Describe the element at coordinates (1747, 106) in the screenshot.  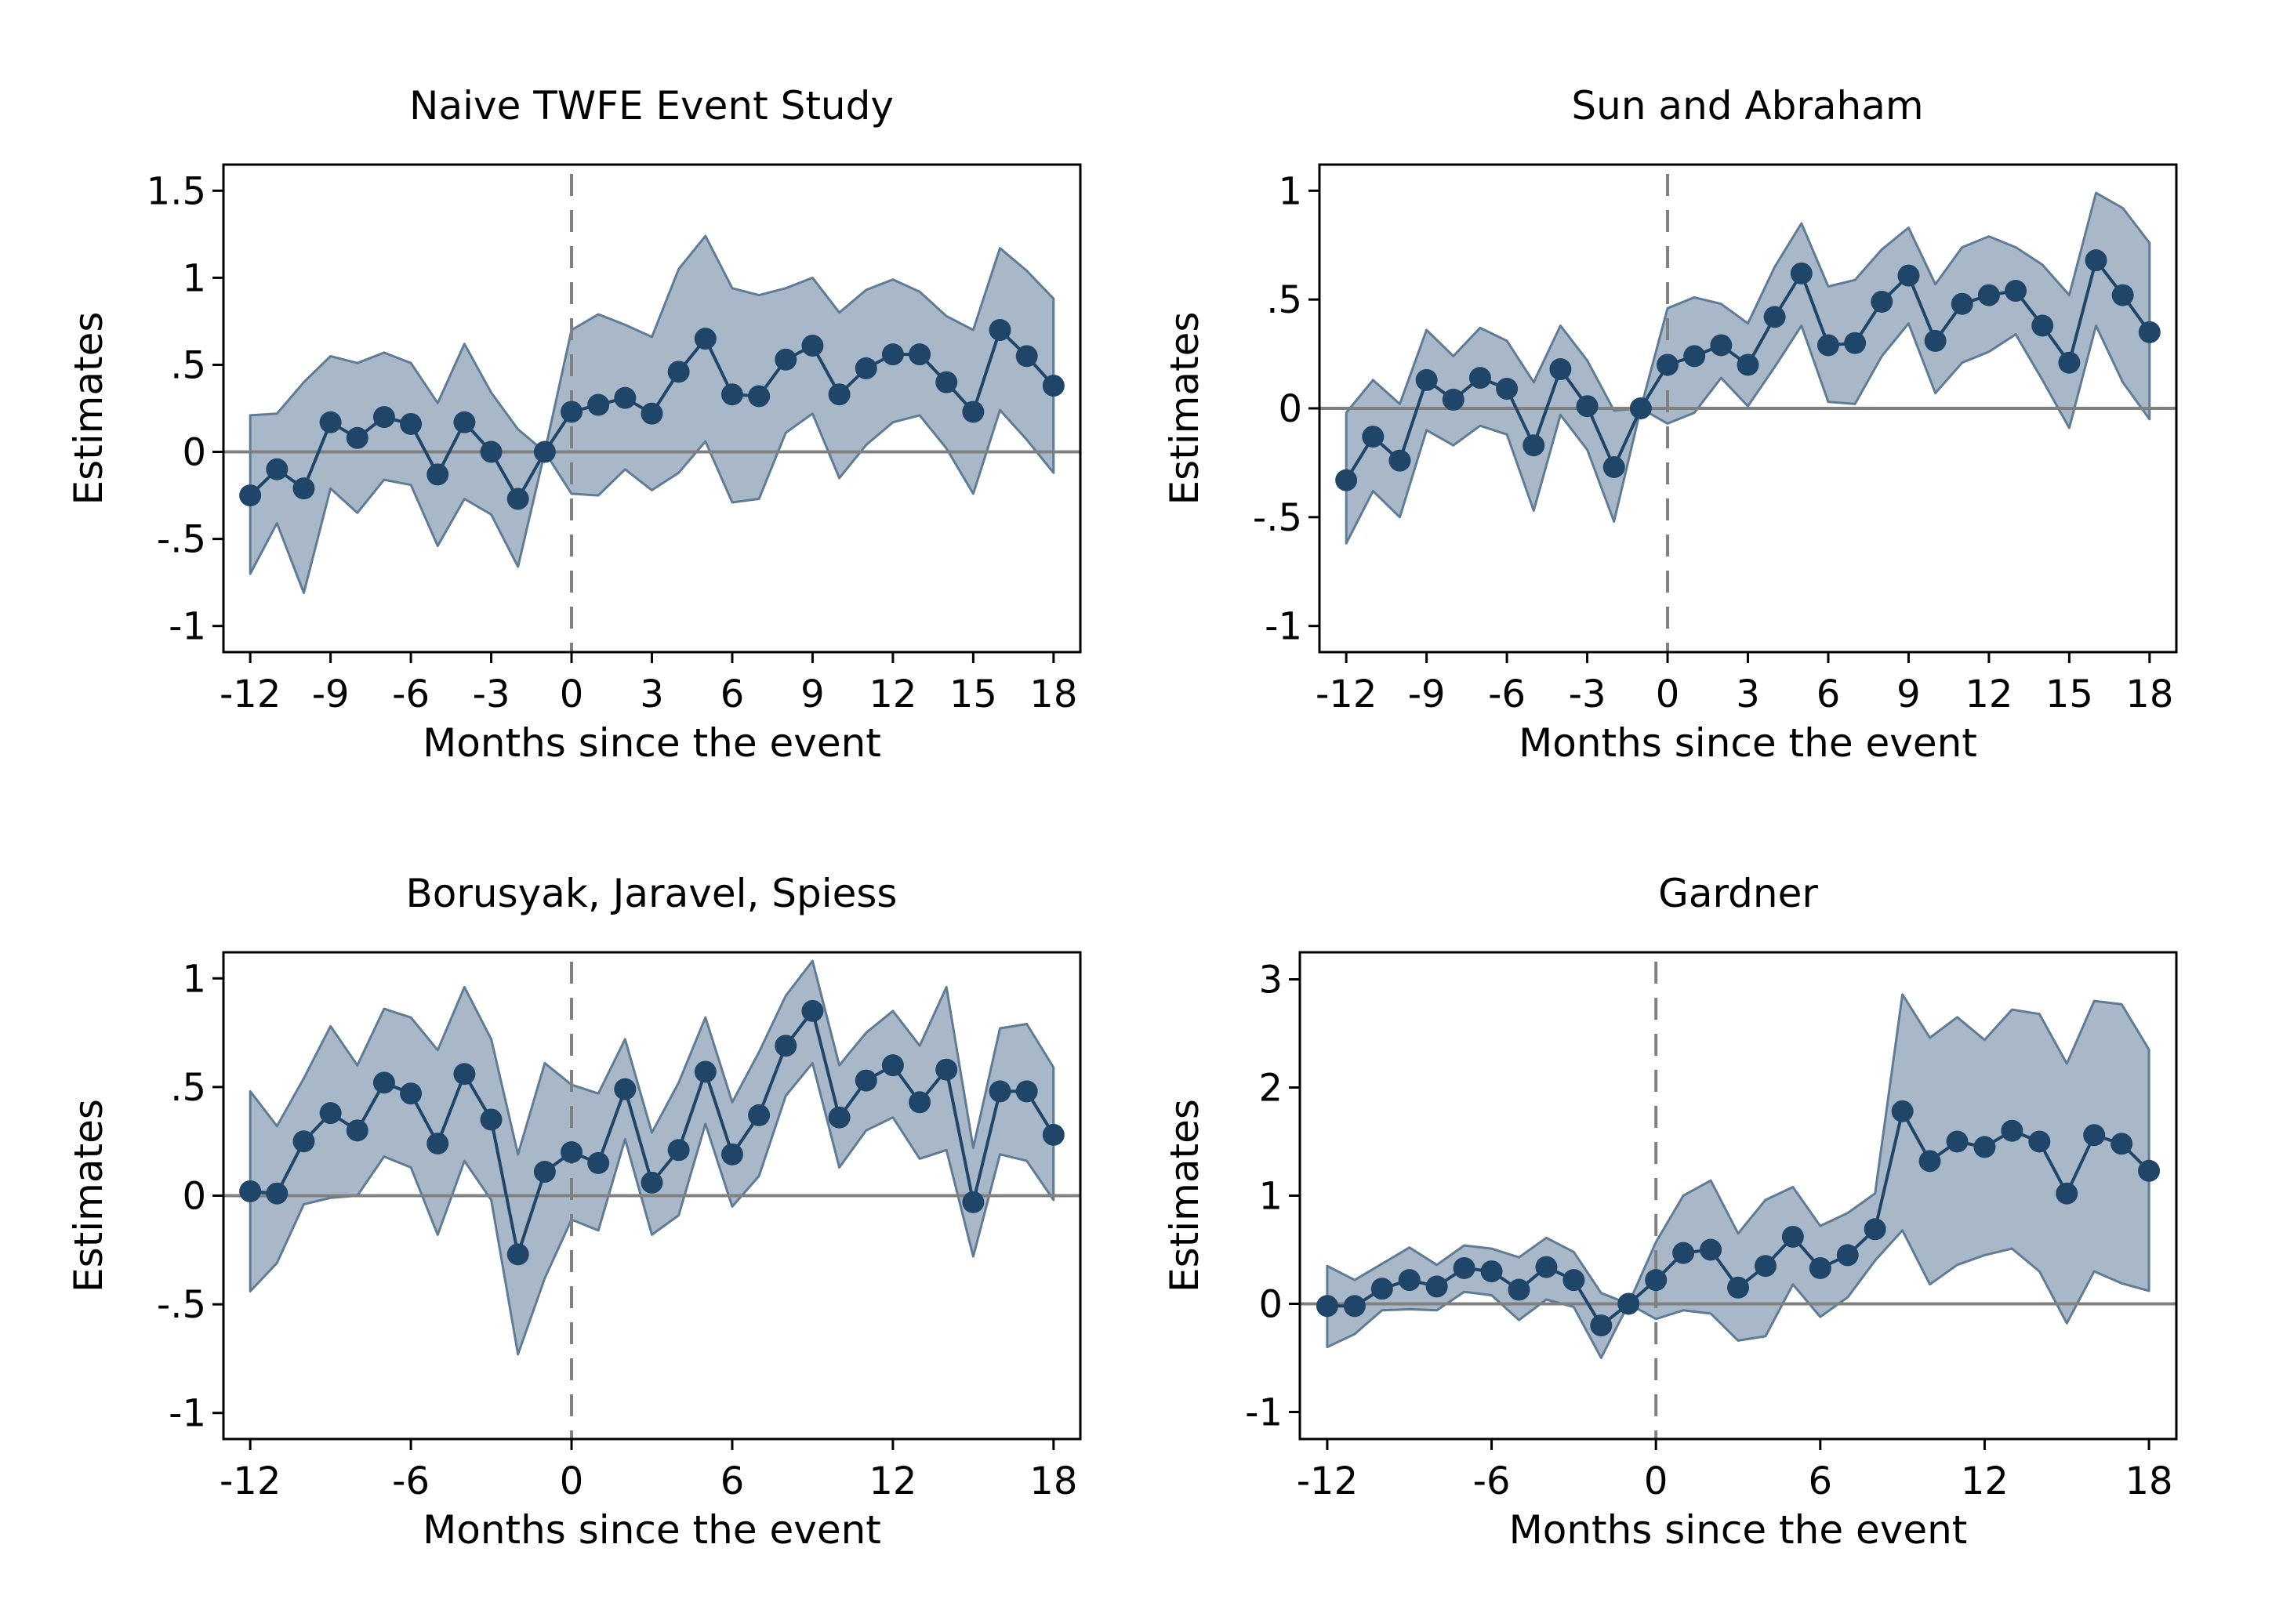
I see `chart-title: Sun and Abraham` at that location.